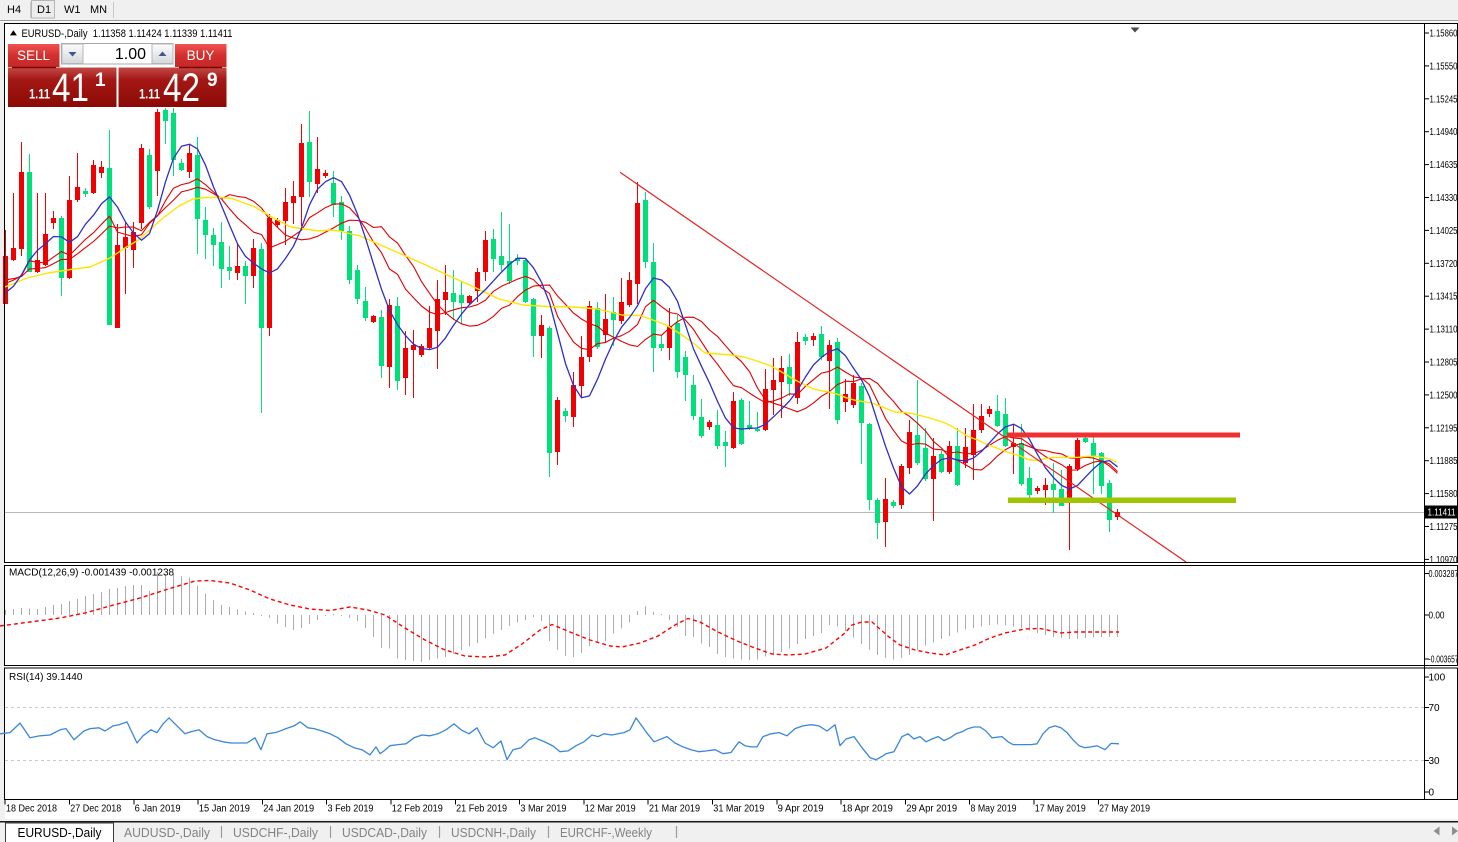 The width and height of the screenshot is (1458, 842). Describe the element at coordinates (1444, 363) in the screenshot. I see `svg-text: 1.12805` at that location.